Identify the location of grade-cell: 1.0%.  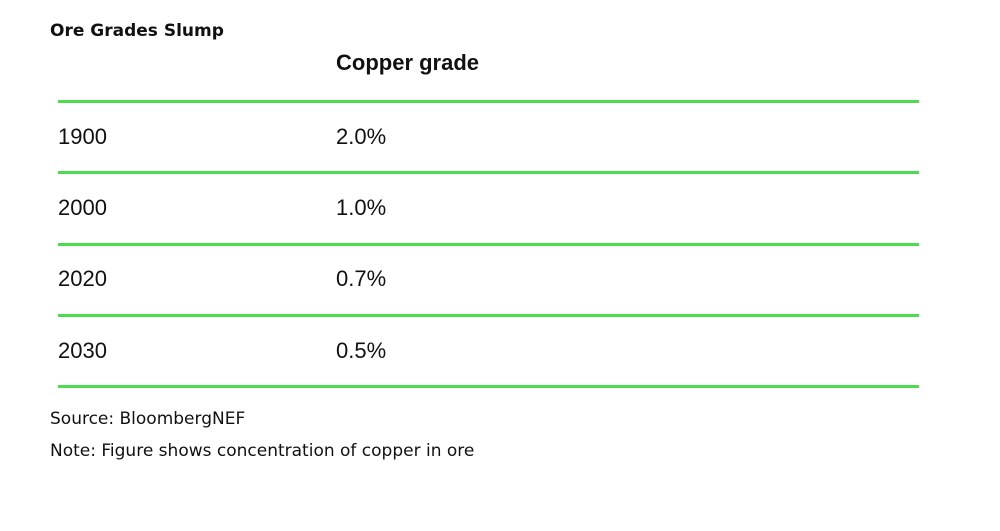
(361, 207).